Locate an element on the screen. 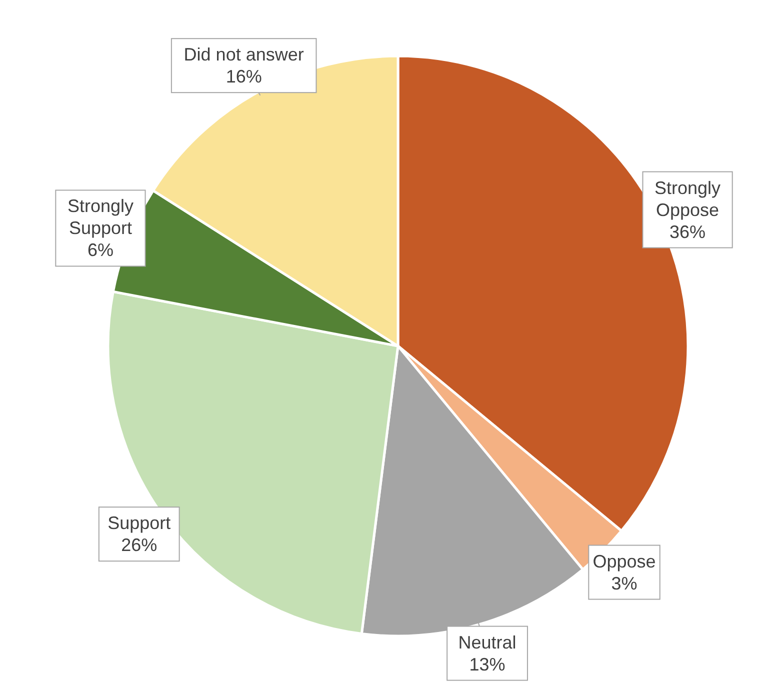 The height and width of the screenshot is (693, 763). data-label: 6% is located at coordinates (100, 250).